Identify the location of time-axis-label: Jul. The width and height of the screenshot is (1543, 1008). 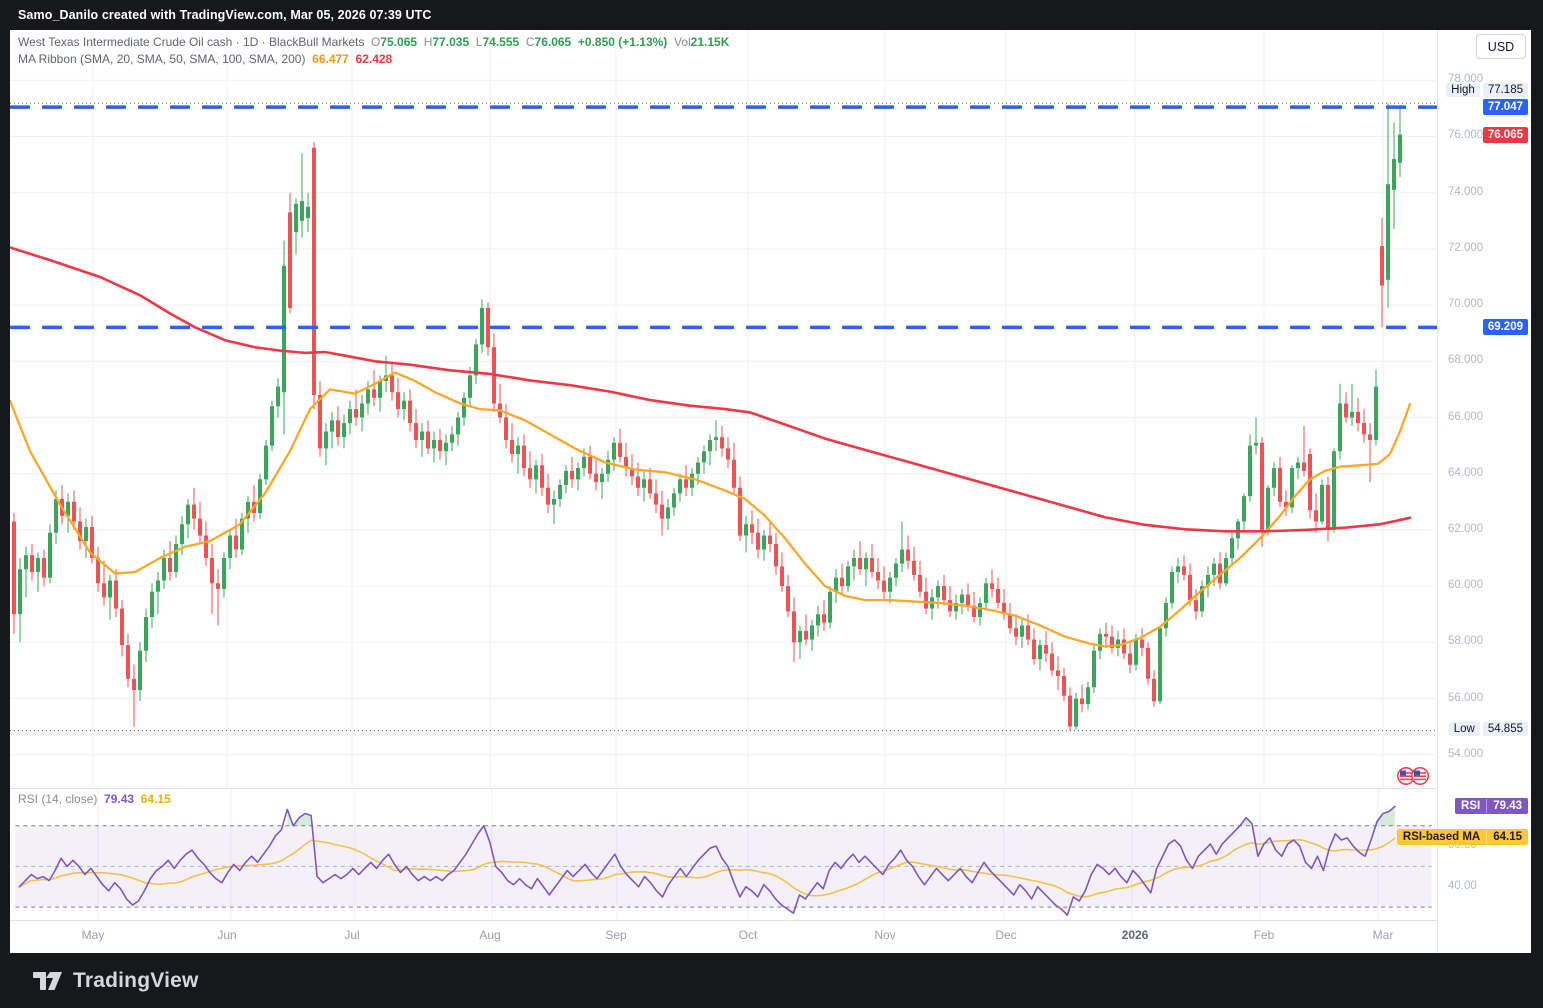
(352, 935).